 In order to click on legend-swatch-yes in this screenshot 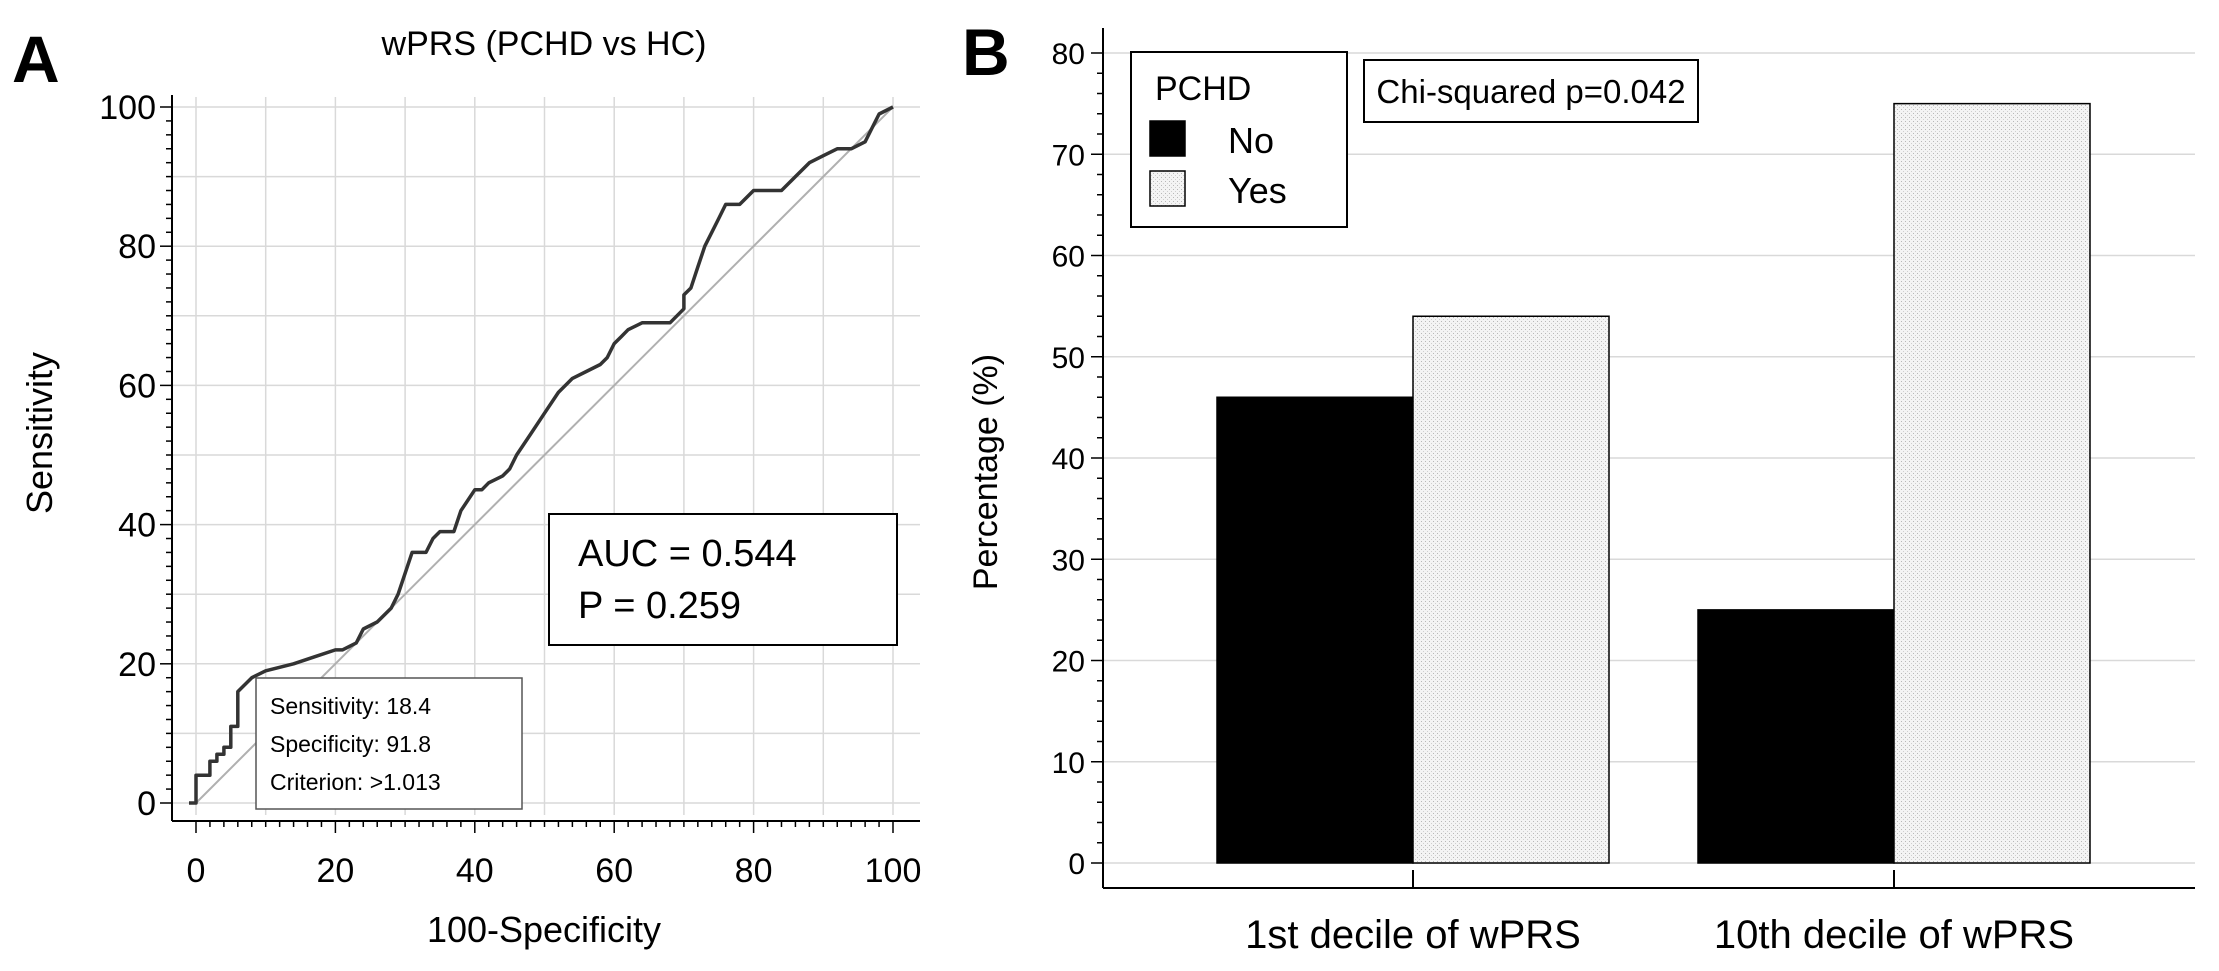, I will do `click(1167, 188)`.